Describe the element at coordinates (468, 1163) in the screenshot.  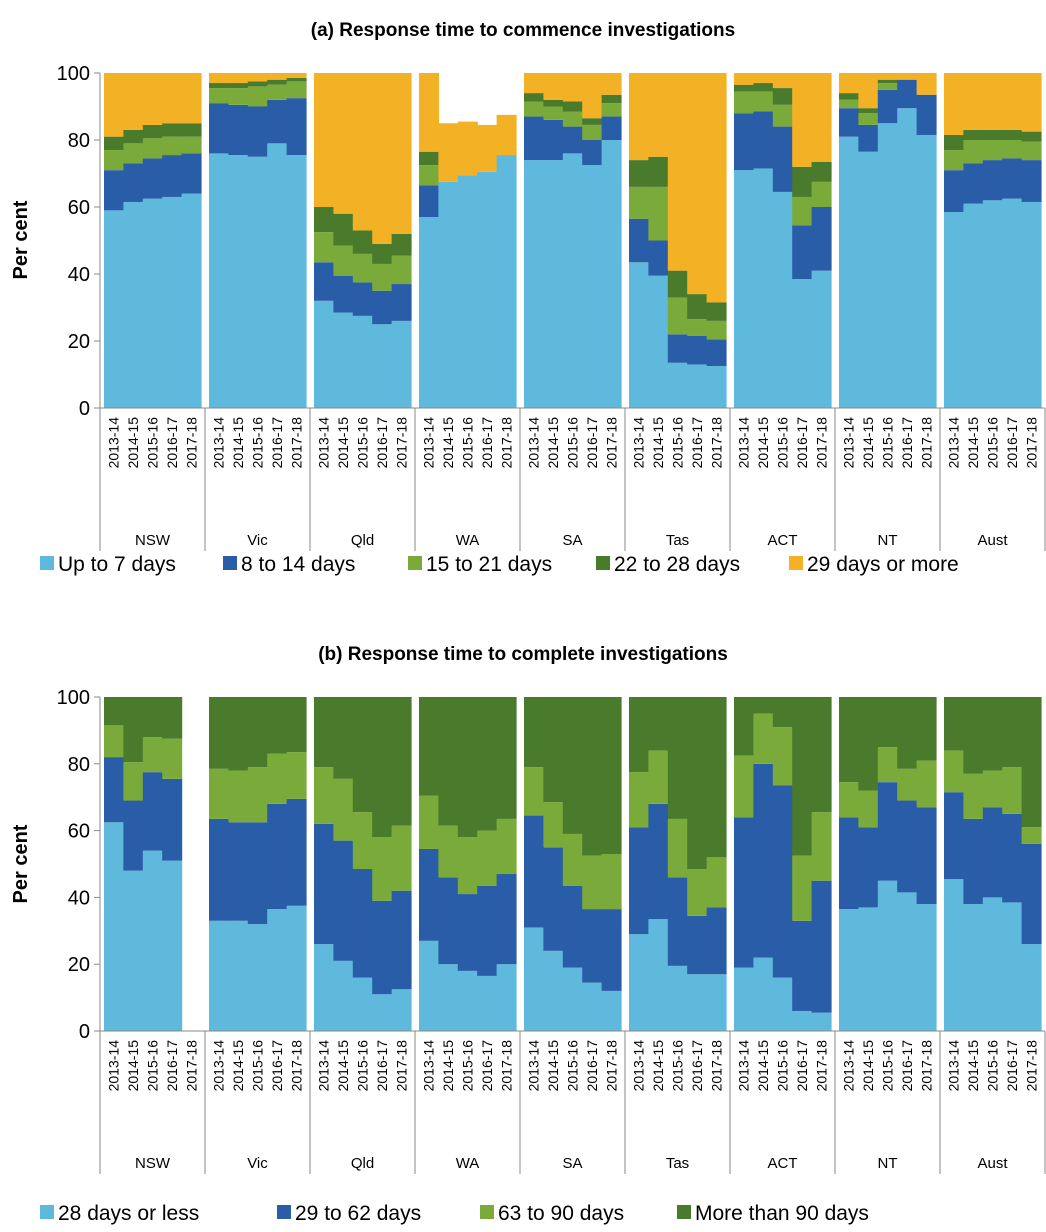
I see `group-label: WA` at that location.